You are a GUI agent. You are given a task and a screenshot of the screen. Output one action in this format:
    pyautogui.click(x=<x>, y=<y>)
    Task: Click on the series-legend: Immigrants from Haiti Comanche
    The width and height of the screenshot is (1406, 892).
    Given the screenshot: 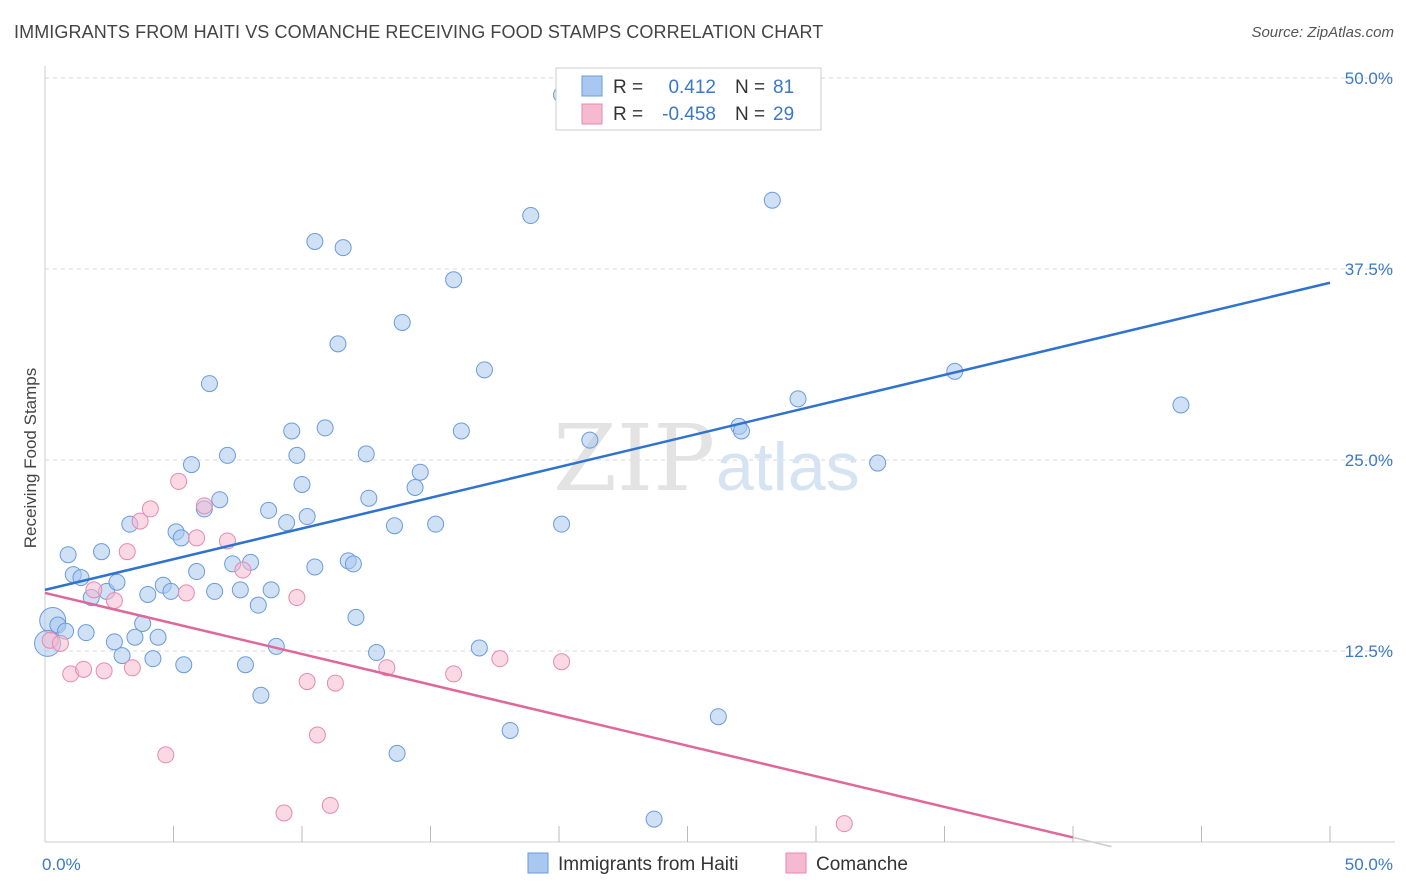 What is the action you would take?
    pyautogui.click(x=717, y=863)
    